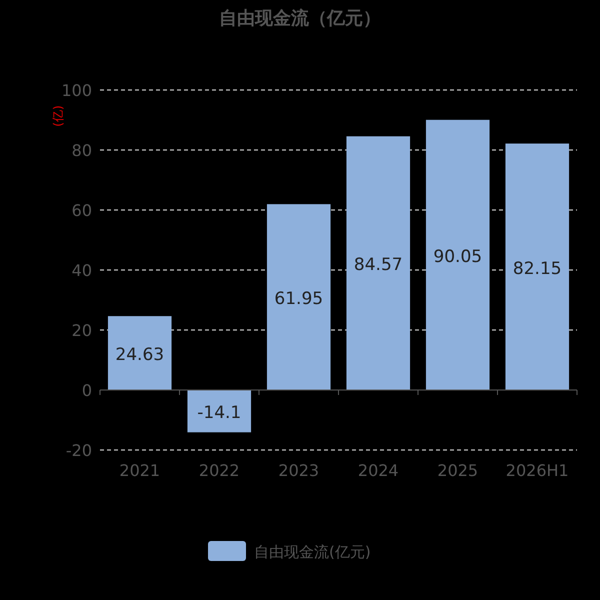 Image resolution: width=600 pixels, height=600 pixels. Describe the element at coordinates (537, 470) in the screenshot. I see `x-tick-label: 2026H1` at that location.